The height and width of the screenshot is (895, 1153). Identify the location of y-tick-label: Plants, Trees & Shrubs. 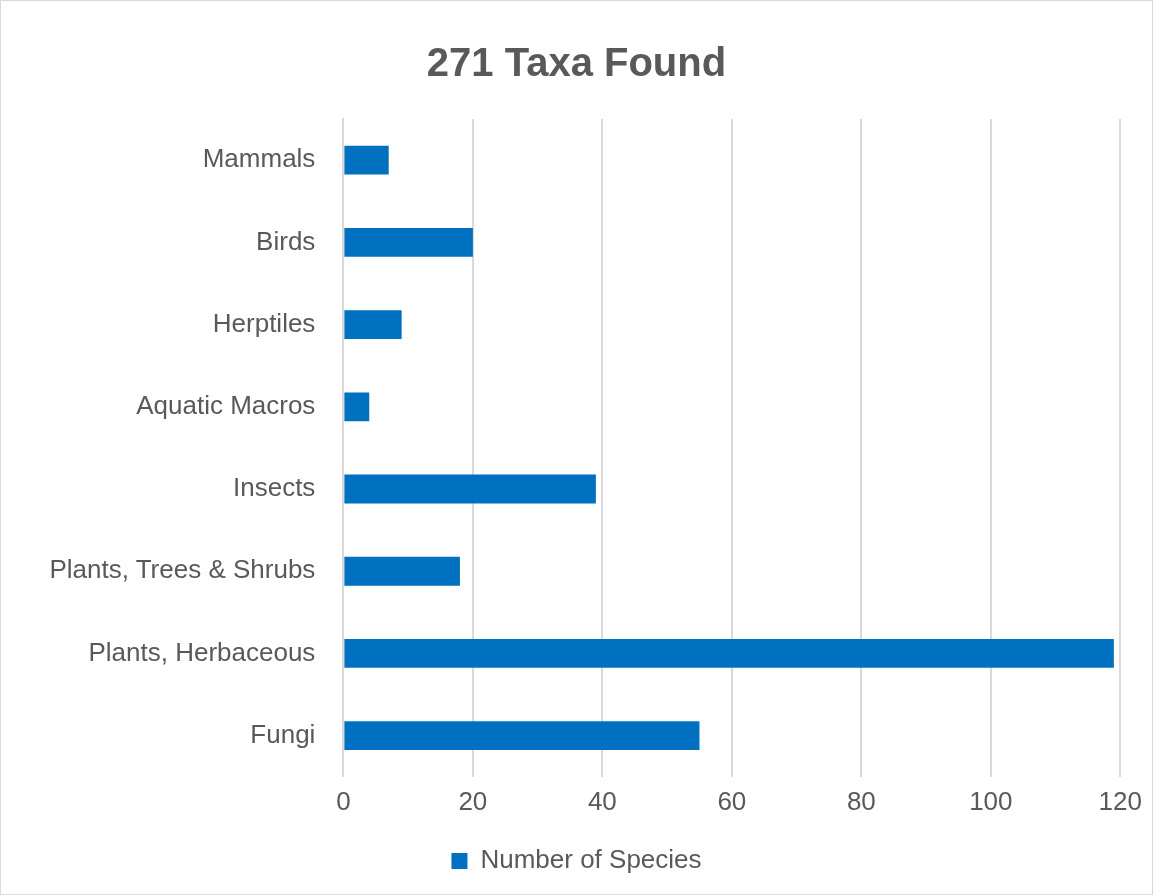
(182, 569).